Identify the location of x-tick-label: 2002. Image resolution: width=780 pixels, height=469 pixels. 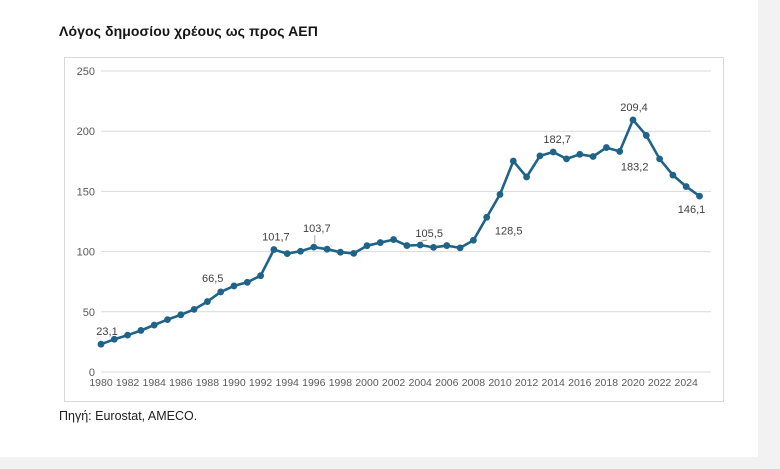
(394, 383).